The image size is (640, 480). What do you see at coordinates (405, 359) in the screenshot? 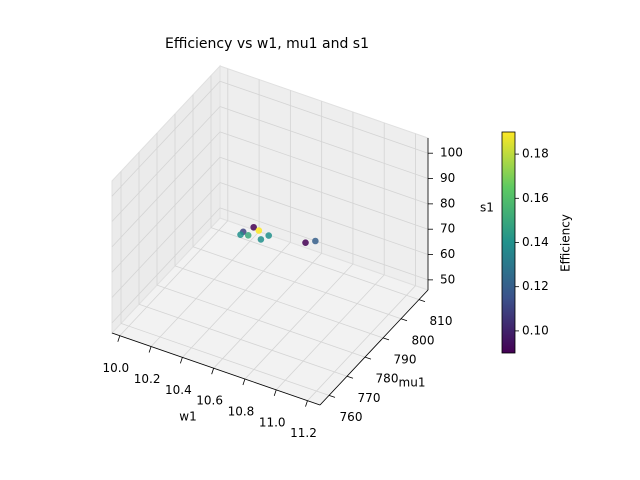
I see `y-tick-label: 790` at bounding box center [405, 359].